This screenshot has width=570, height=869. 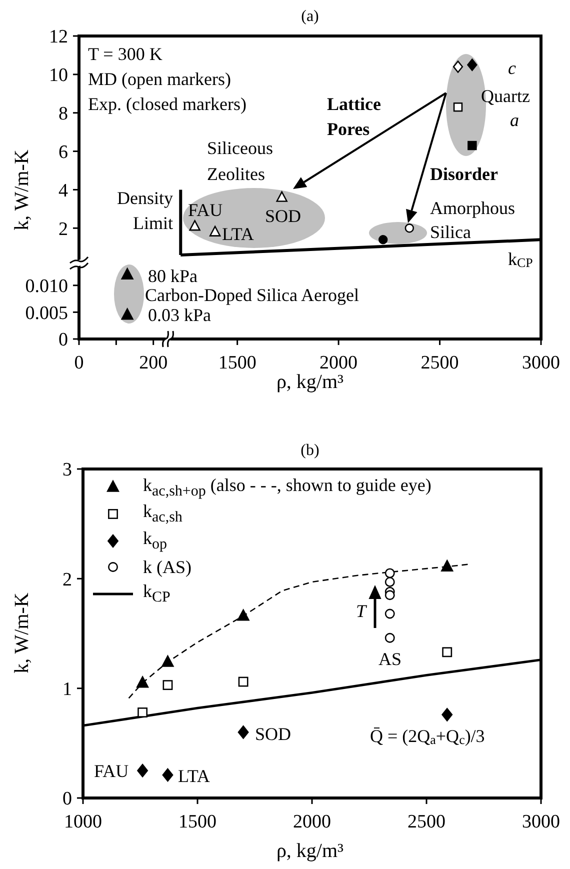 I want to click on chart-title: (a), so click(x=310, y=16).